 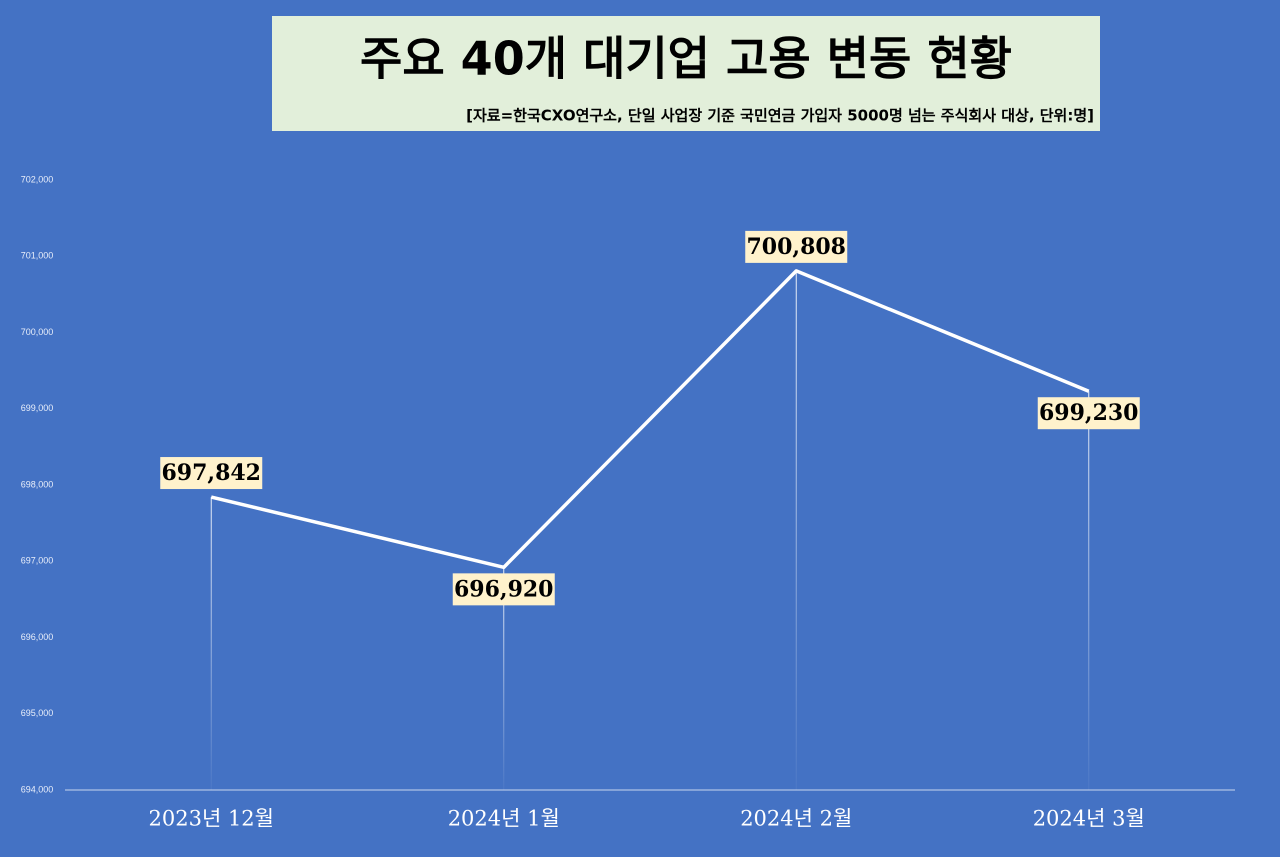 I want to click on value-label: 697,842, so click(x=211, y=473).